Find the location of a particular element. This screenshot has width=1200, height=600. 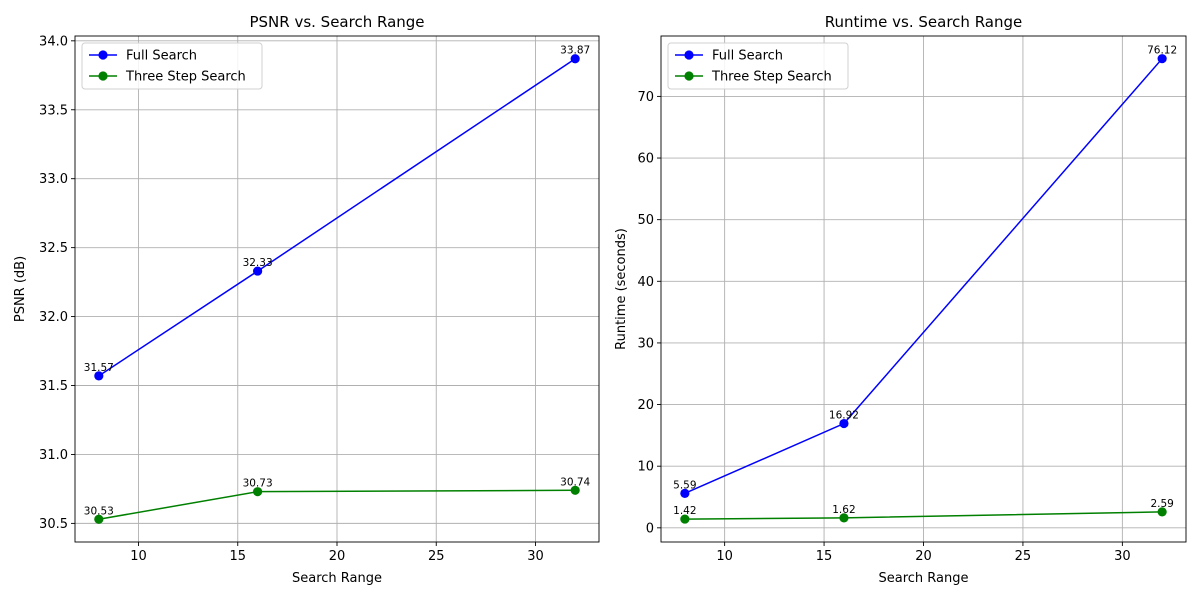

y-axis-label: PSNR (dB) is located at coordinates (20, 289).